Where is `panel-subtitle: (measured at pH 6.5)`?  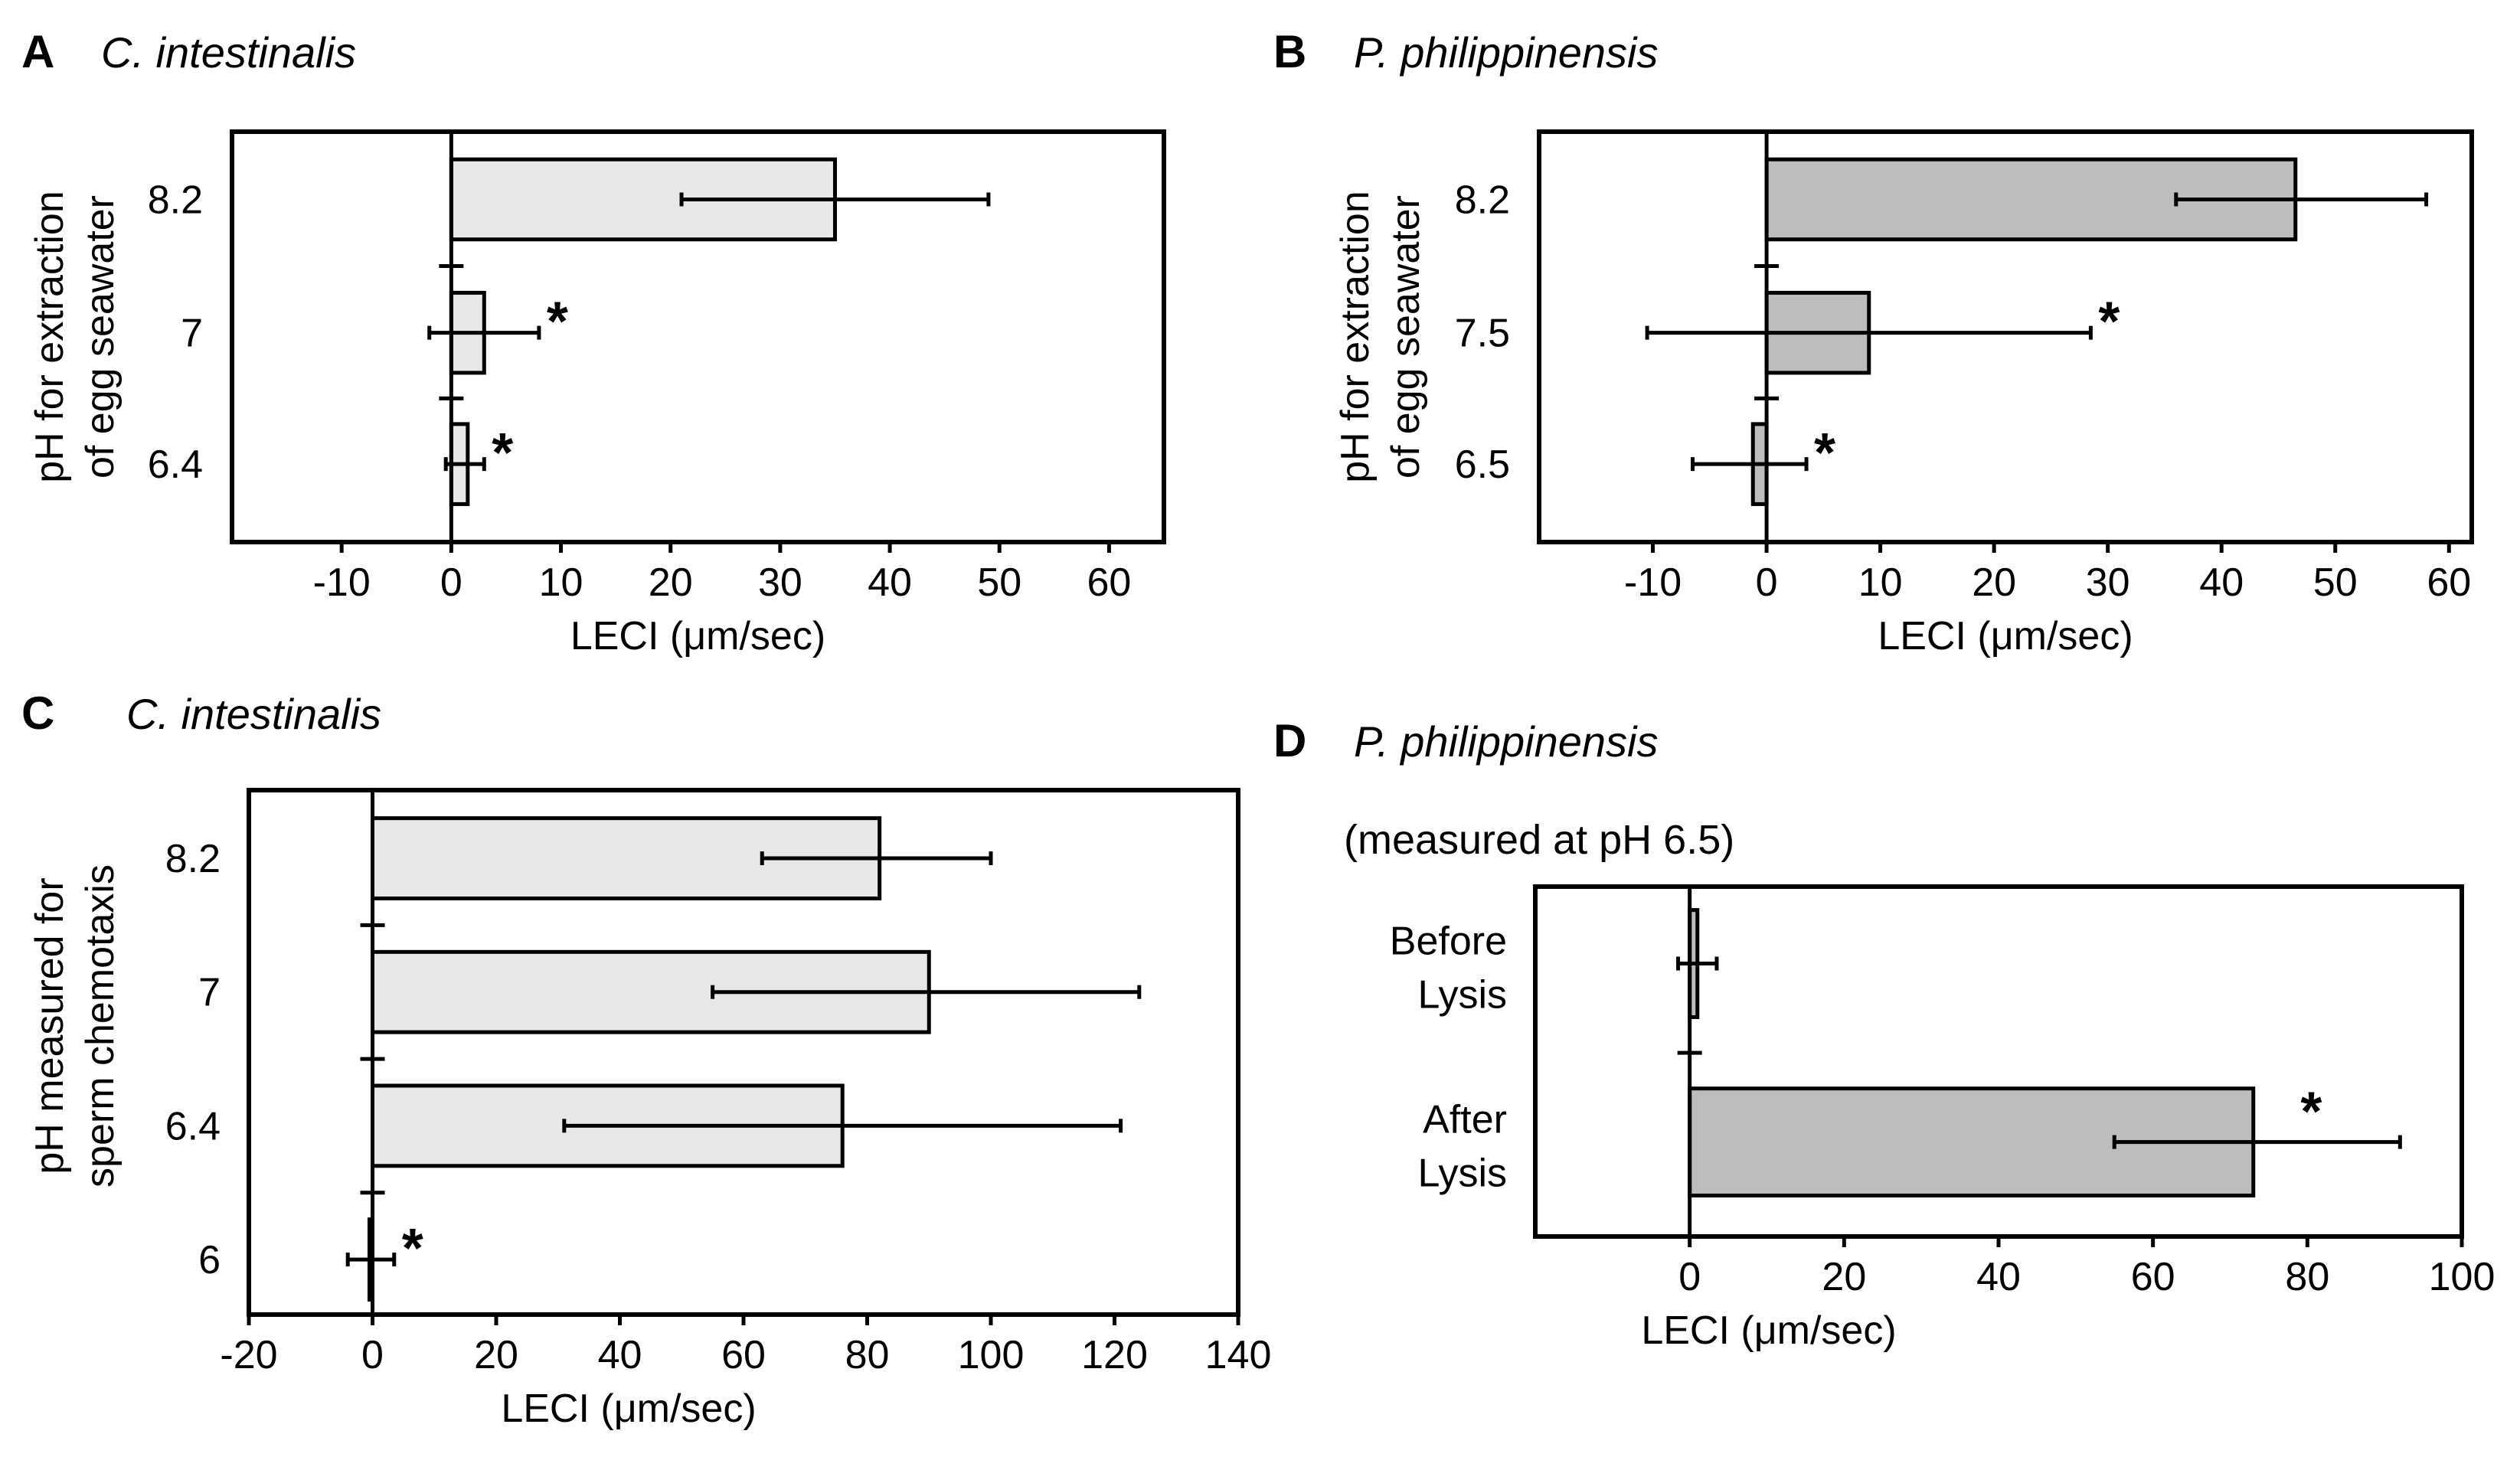
panel-subtitle: (measured at pH 6.5) is located at coordinates (1539, 840).